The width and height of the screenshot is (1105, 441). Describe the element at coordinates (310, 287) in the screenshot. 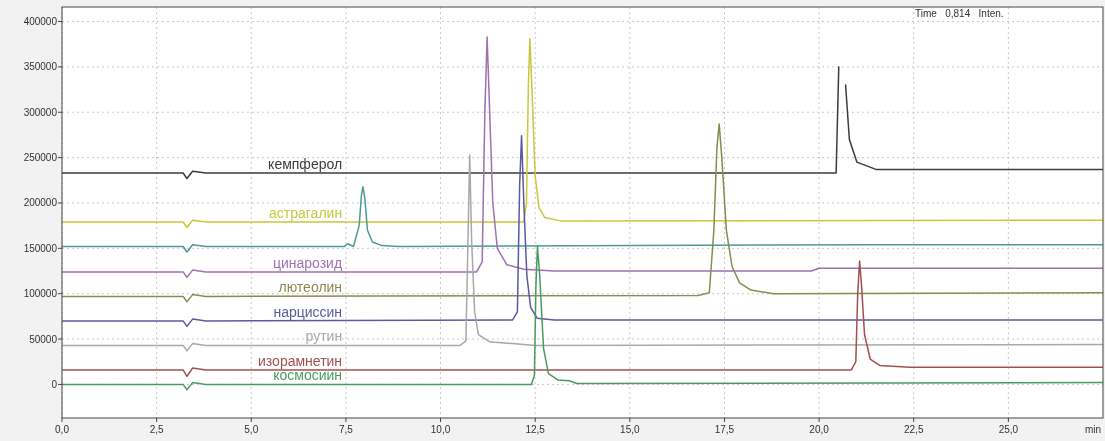

I see `series-label: лютеолин` at that location.